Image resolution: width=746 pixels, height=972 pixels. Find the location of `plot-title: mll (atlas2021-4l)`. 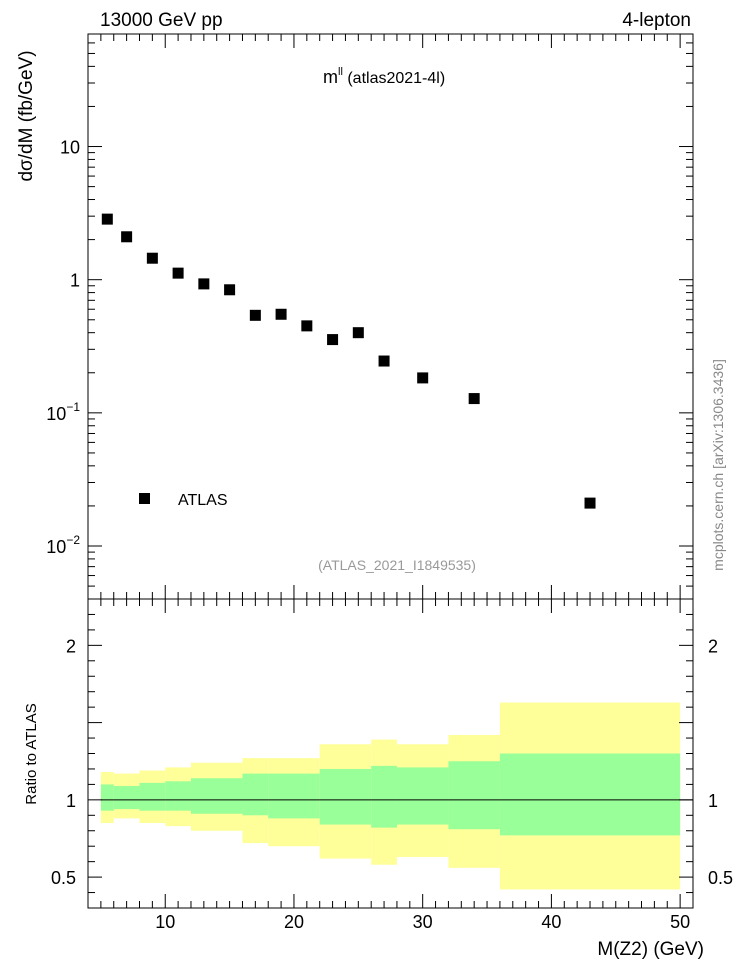

plot-title: mll (atlas2021-4l) is located at coordinates (384, 76).